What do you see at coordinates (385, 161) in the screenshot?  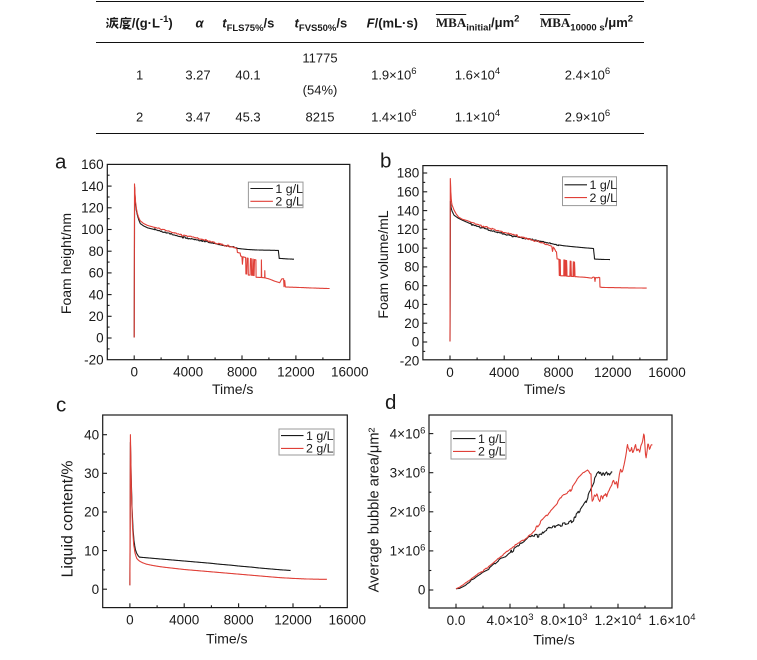 I see `svg-text: b` at bounding box center [385, 161].